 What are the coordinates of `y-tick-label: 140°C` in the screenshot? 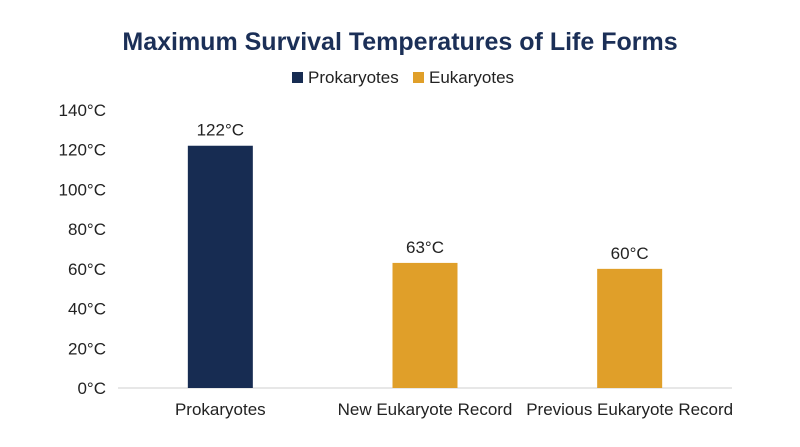 It's located at (82, 110).